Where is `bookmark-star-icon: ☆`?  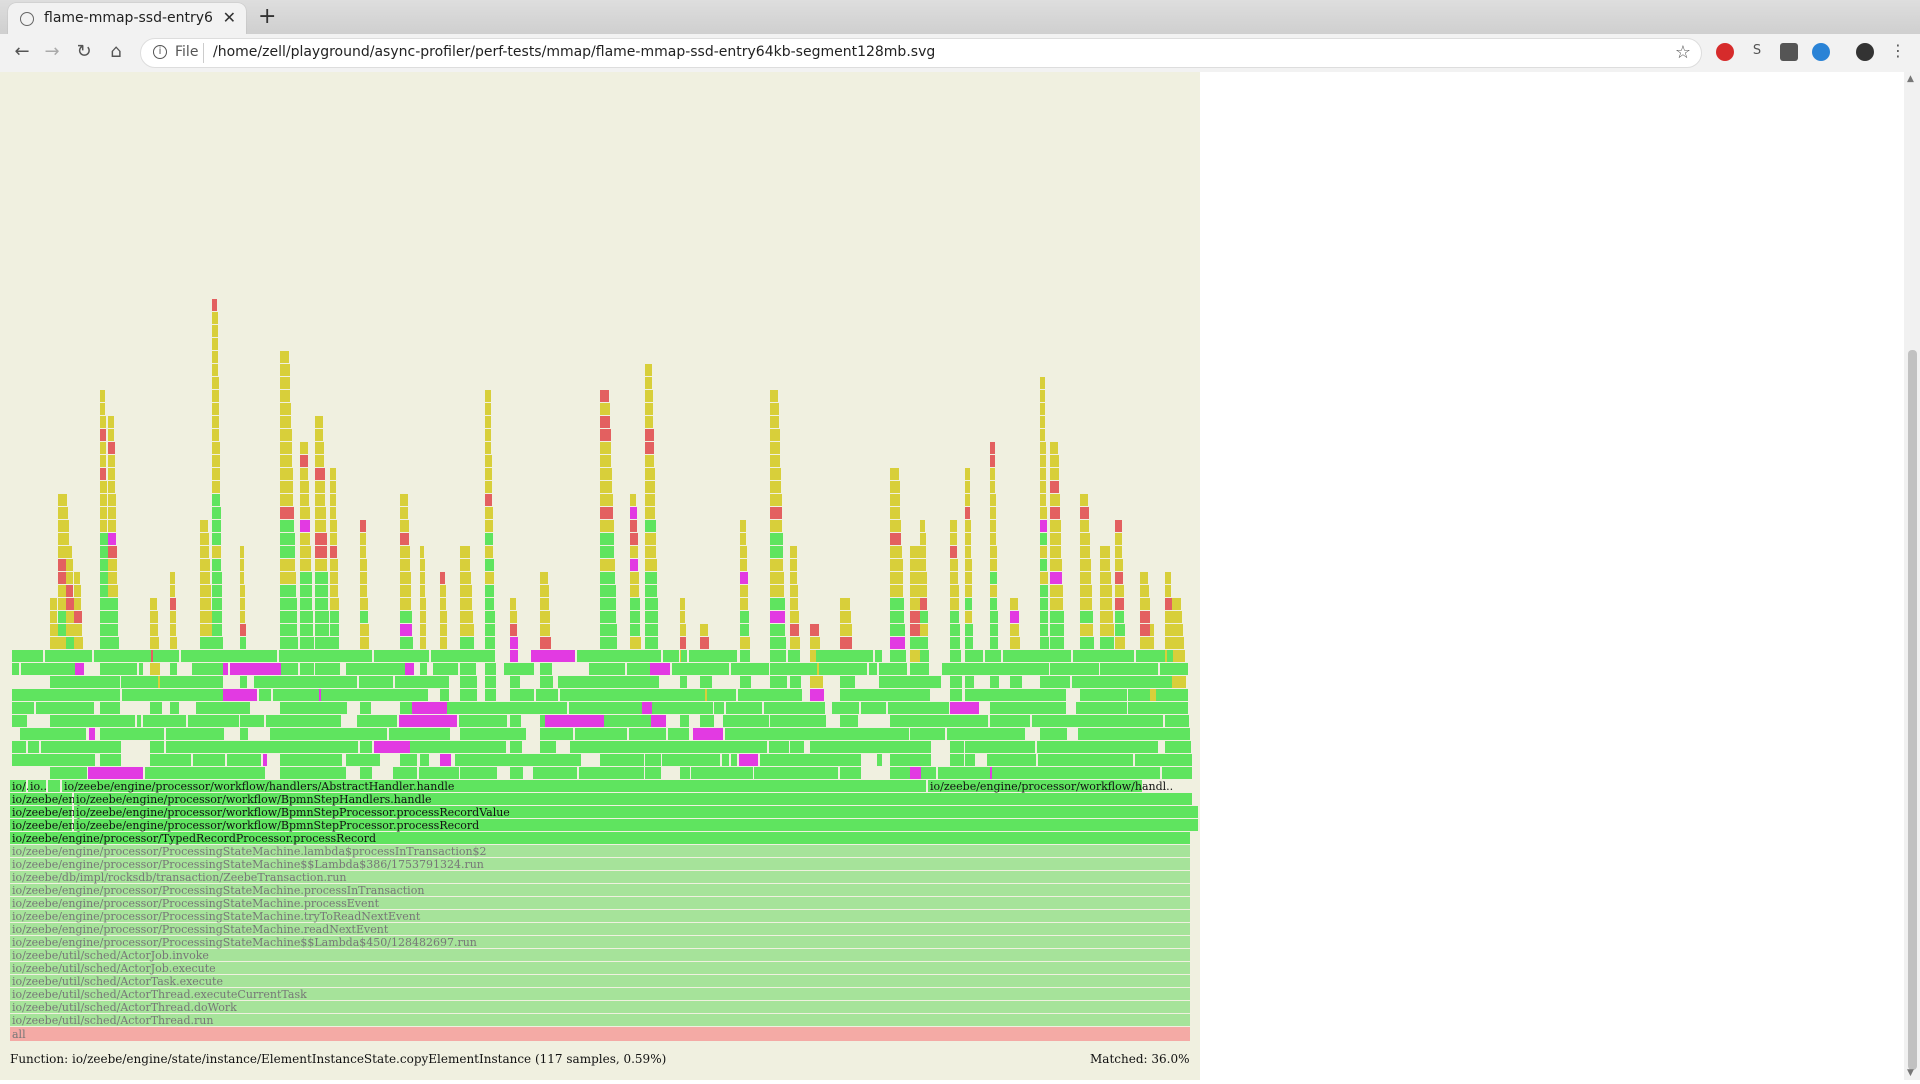
bookmark-star-icon: ☆ is located at coordinates (1682, 52).